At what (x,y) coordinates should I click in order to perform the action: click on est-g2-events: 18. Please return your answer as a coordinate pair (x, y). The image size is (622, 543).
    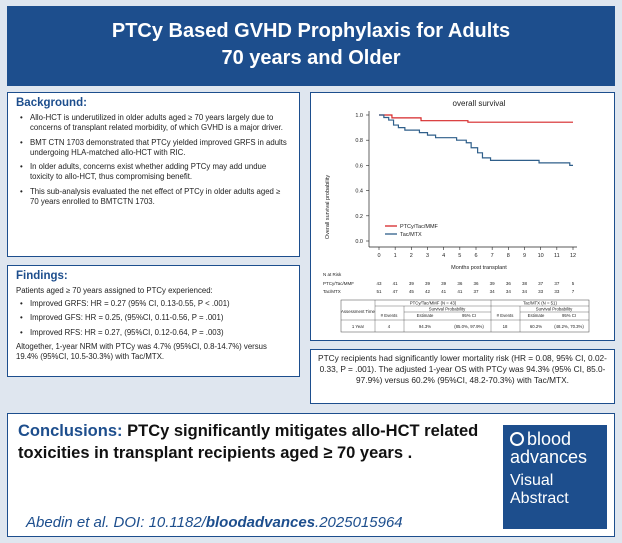
    Looking at the image, I should click on (505, 326).